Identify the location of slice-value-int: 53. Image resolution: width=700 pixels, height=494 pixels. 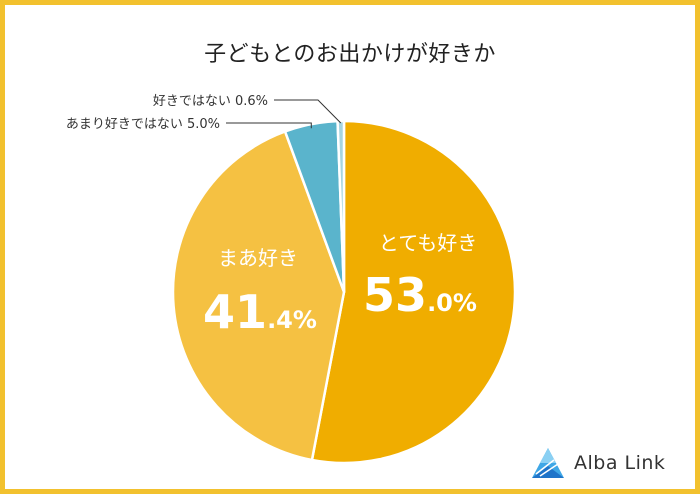
(395, 295).